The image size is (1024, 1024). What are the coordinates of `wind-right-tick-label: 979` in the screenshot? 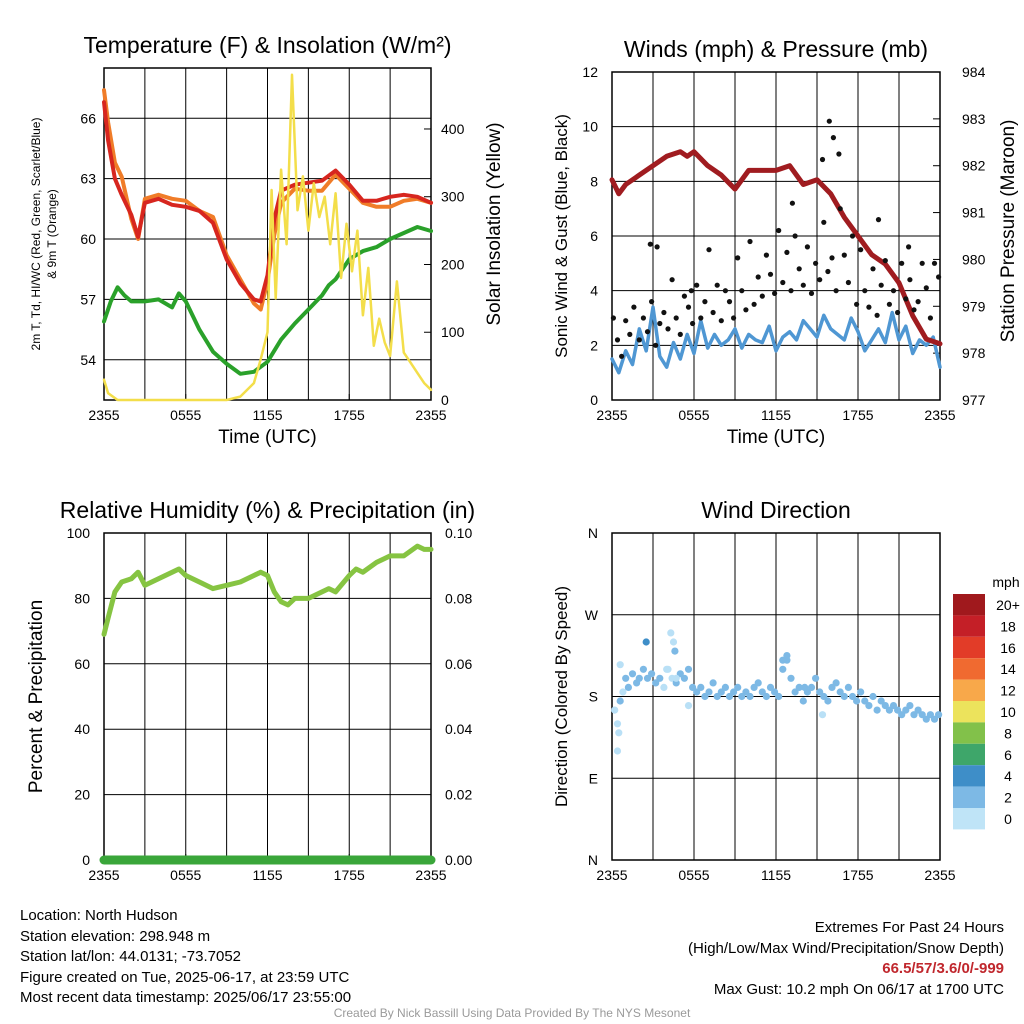 It's located at (974, 306).